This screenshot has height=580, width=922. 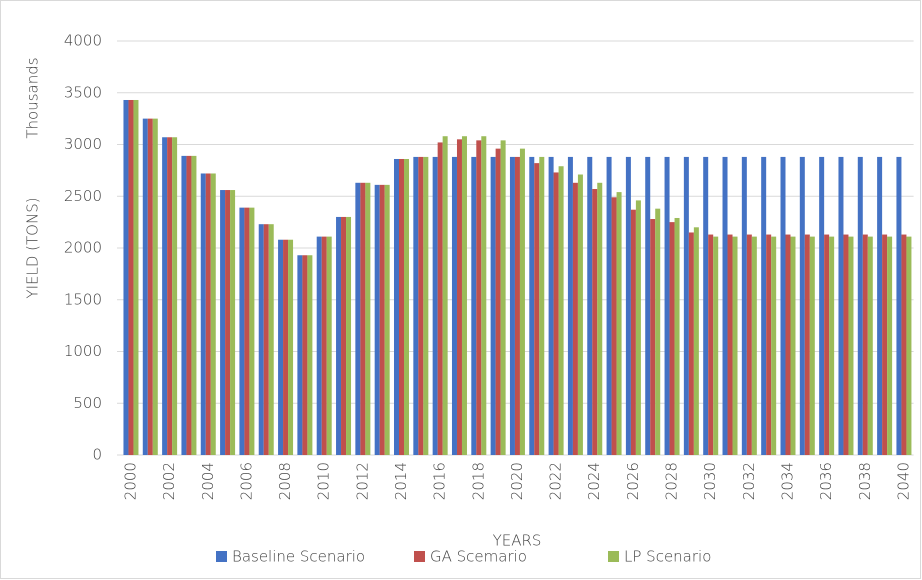 I want to click on x-tick-label: 2014, so click(x=401, y=481).